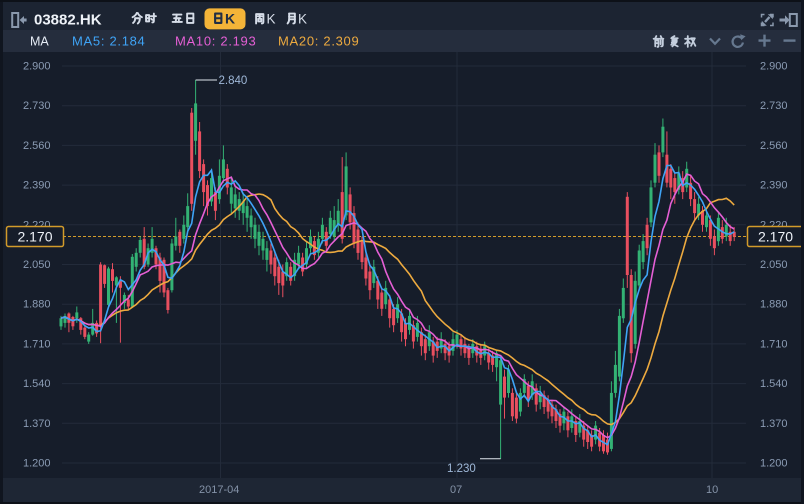 Image resolution: width=804 pixels, height=504 pixels. I want to click on svg-text: MA10: 2.193, so click(215, 41).